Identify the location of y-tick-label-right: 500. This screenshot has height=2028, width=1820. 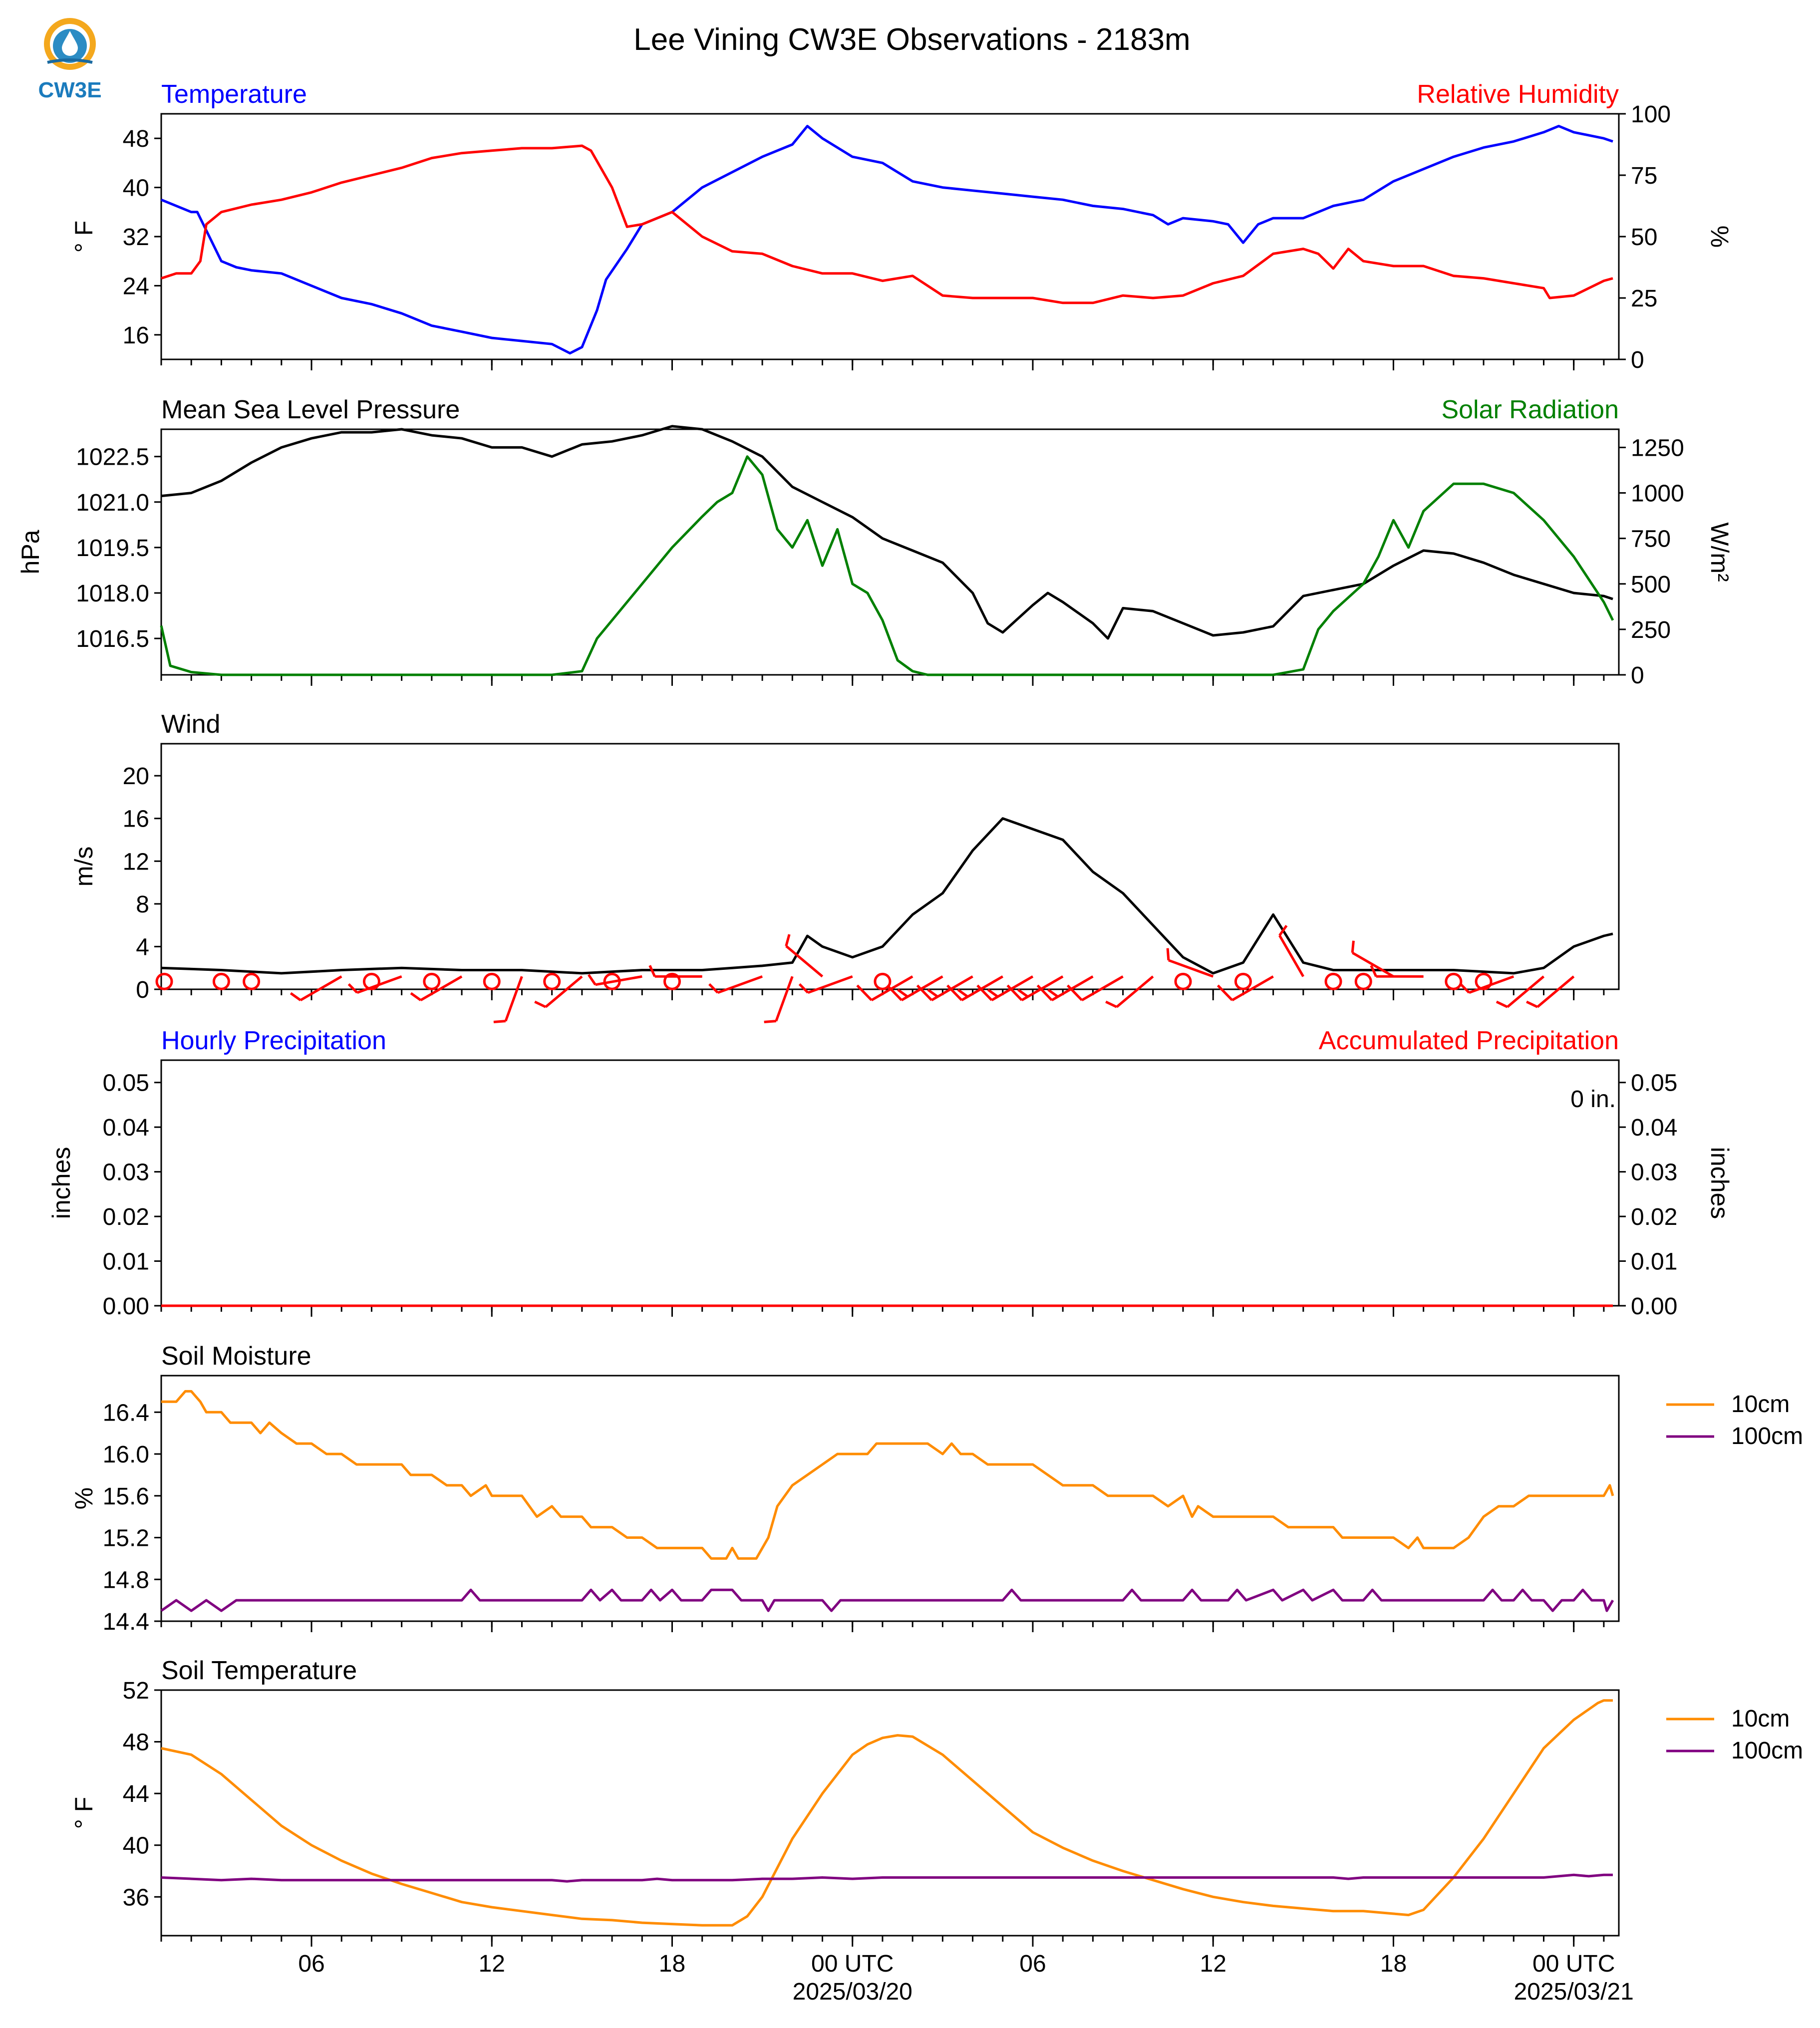
(1651, 585).